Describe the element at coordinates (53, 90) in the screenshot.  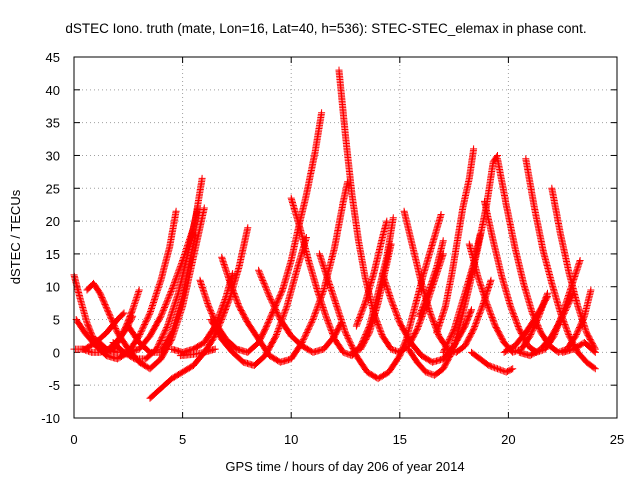
I see `y-tick-label: 40` at that location.